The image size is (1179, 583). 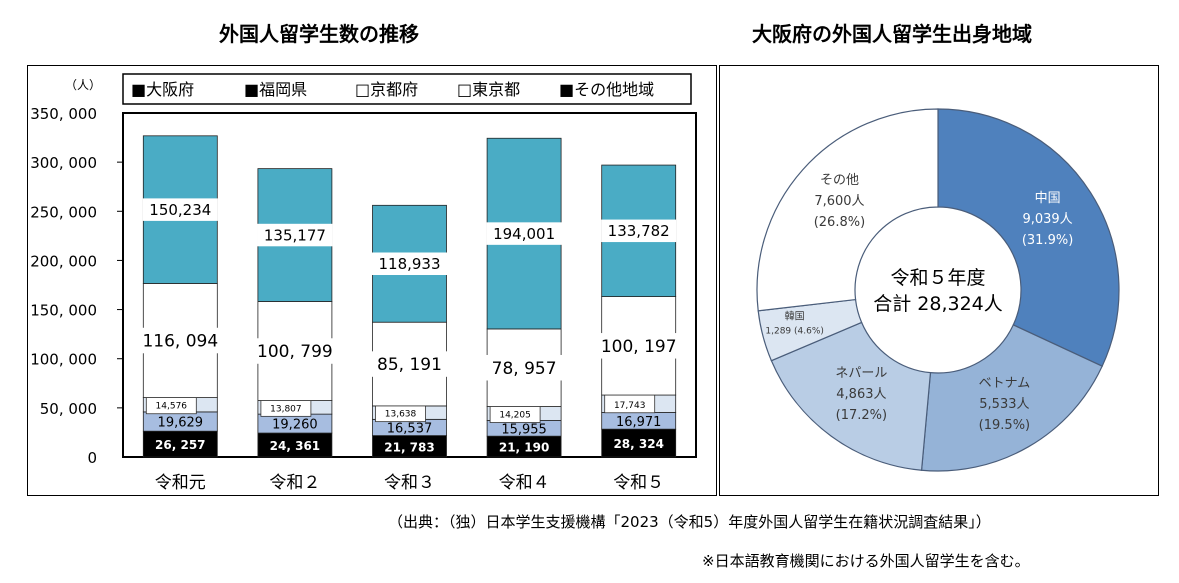 What do you see at coordinates (180, 483) in the screenshot?
I see `x-tick-label: 令和元` at bounding box center [180, 483].